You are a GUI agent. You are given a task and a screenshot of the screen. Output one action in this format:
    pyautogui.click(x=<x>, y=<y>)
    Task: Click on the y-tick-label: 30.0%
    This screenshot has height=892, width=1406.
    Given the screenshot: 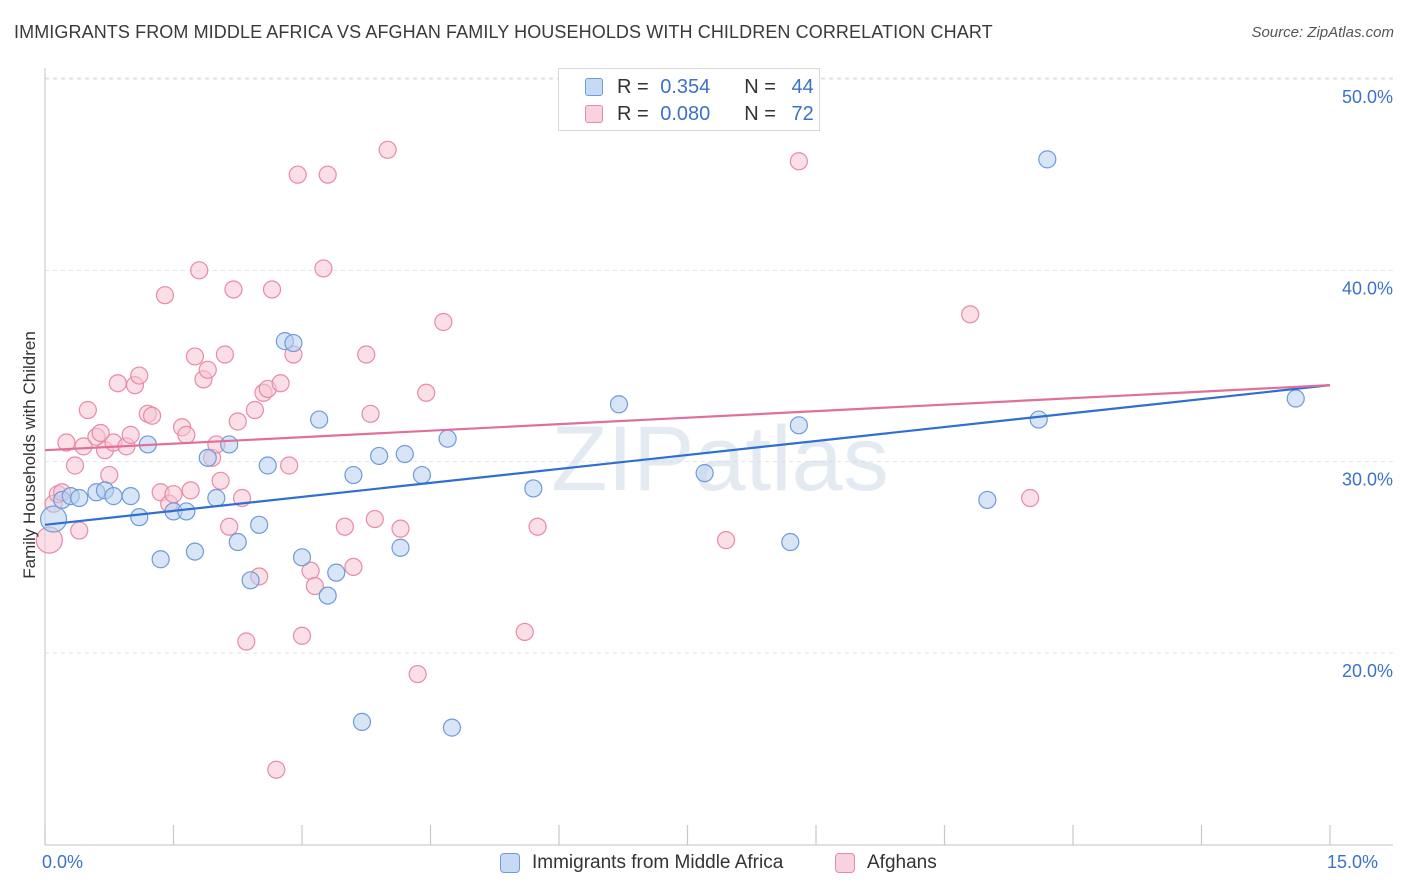 What is the action you would take?
    pyautogui.click(x=1367, y=480)
    